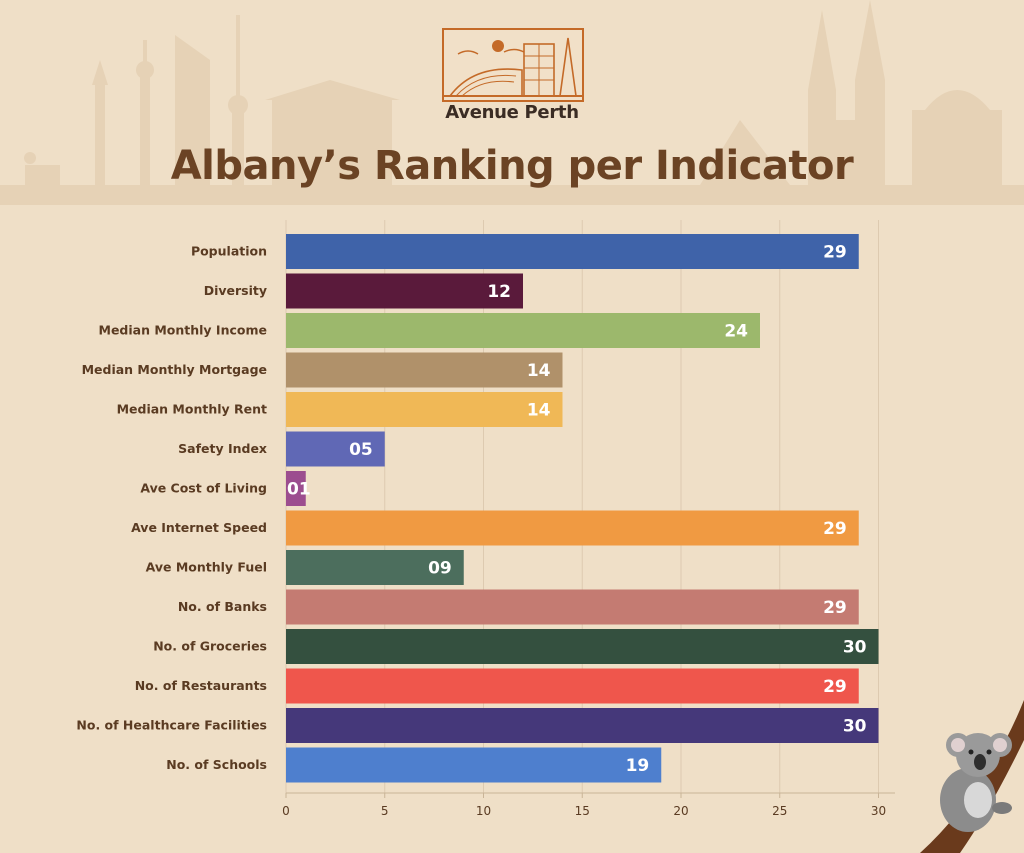 The image size is (1024, 853). What do you see at coordinates (203, 488) in the screenshot?
I see `category-label: Ave Cost of Living` at bounding box center [203, 488].